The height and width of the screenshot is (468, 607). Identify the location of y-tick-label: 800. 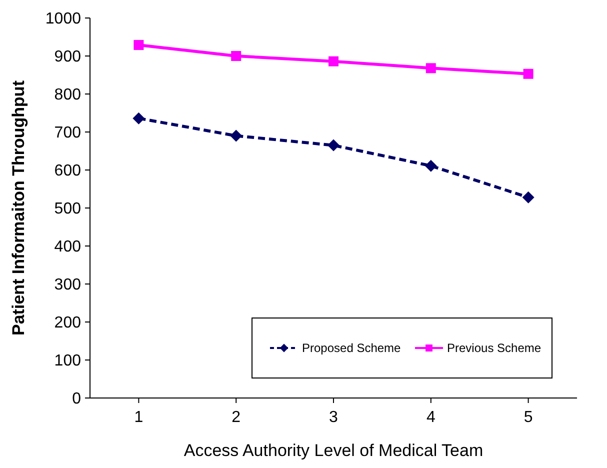
(68, 95).